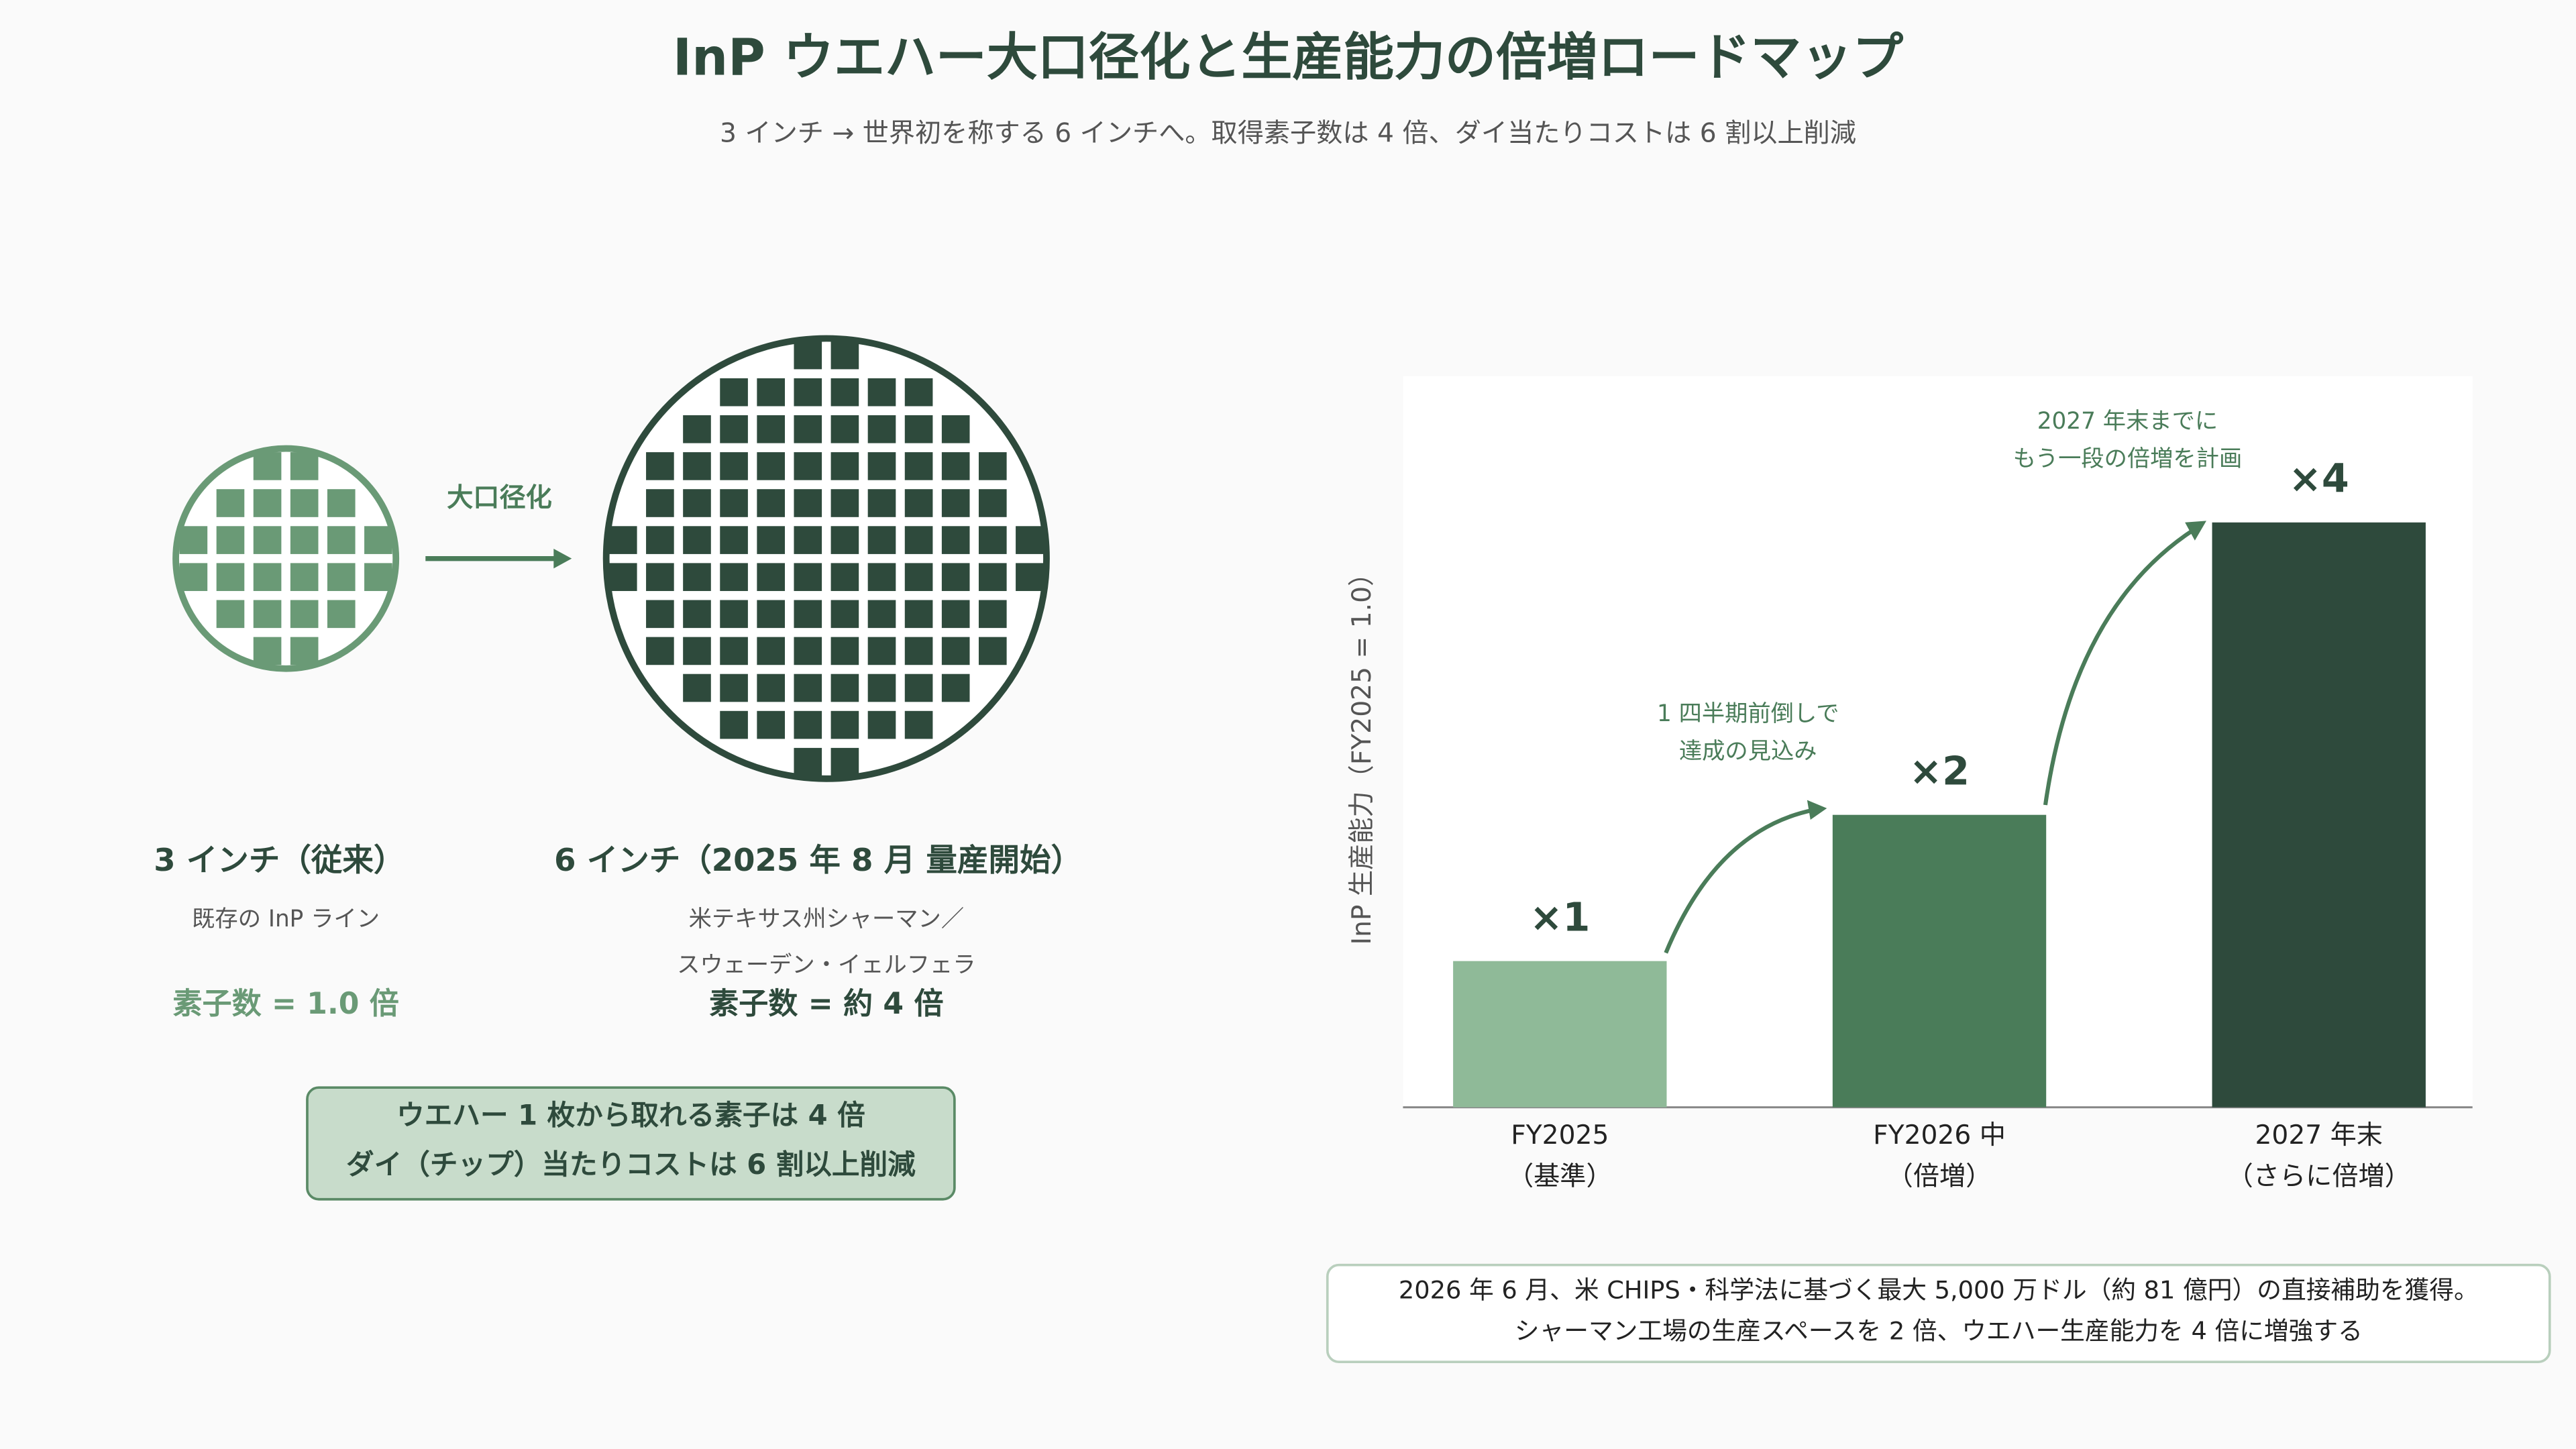 The image size is (2576, 1449). What do you see at coordinates (1939, 1331) in the screenshot?
I see `footnote: シャーマン工場の生産スペースを 2 倍、ウエハー生産能力を 4 倍に増強する` at bounding box center [1939, 1331].